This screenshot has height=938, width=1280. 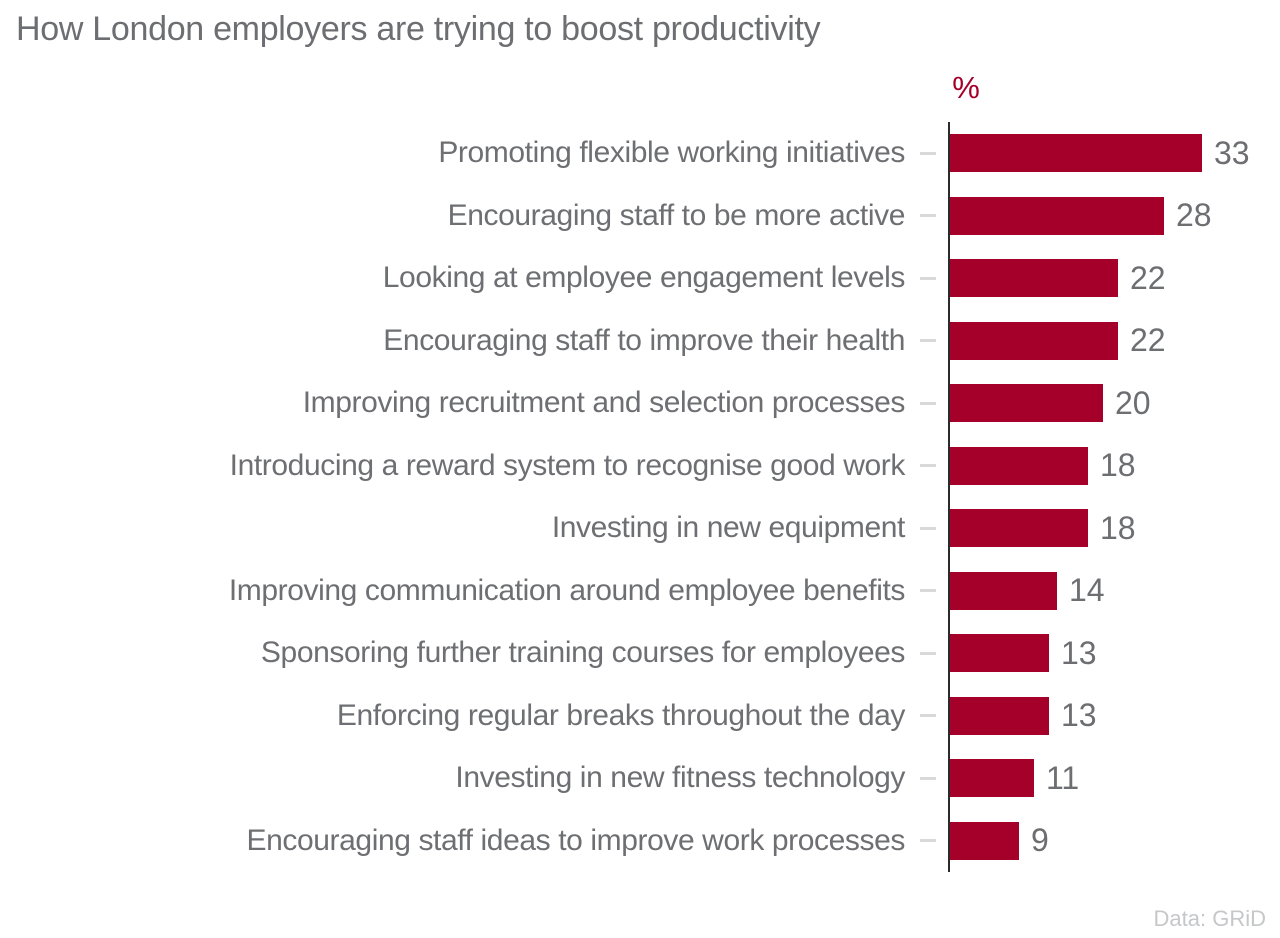 I want to click on bar-row: Investing in new equipment 18, so click(x=640, y=528).